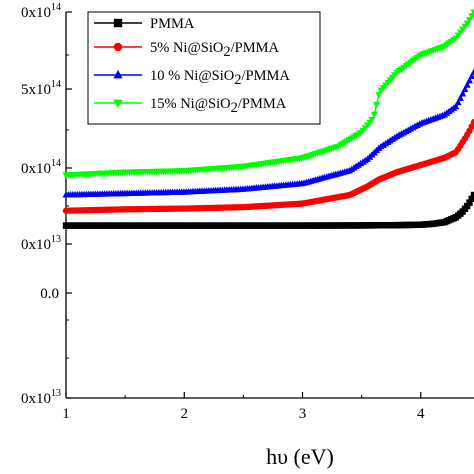 Image resolution: width=474 pixels, height=474 pixels. What do you see at coordinates (215, 50) in the screenshot?
I see `legend-label: 5% Ni@SiO2/PMMA` at bounding box center [215, 50].